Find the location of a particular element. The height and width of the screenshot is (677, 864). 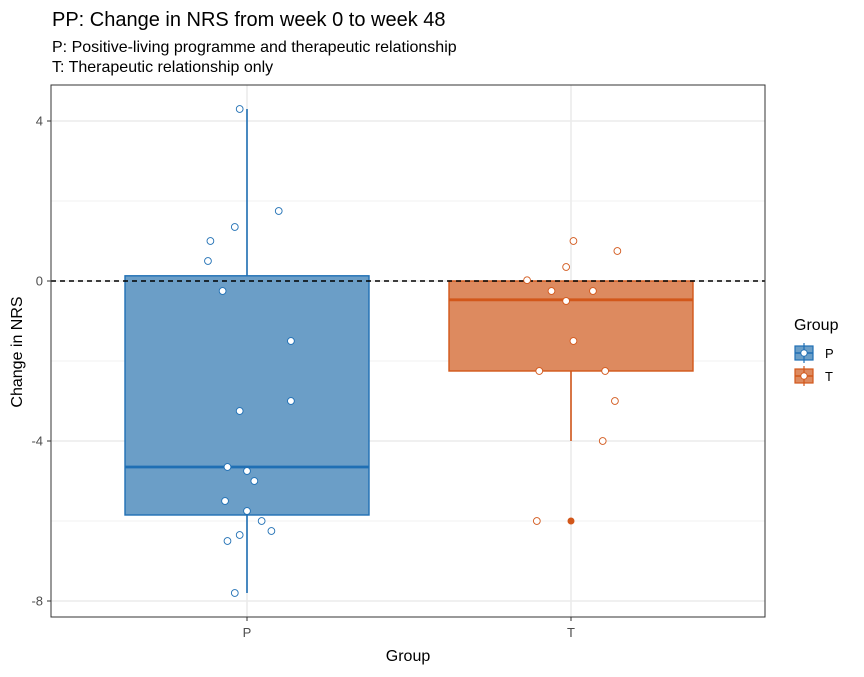

y-tick-label: 4 is located at coordinates (39, 121).